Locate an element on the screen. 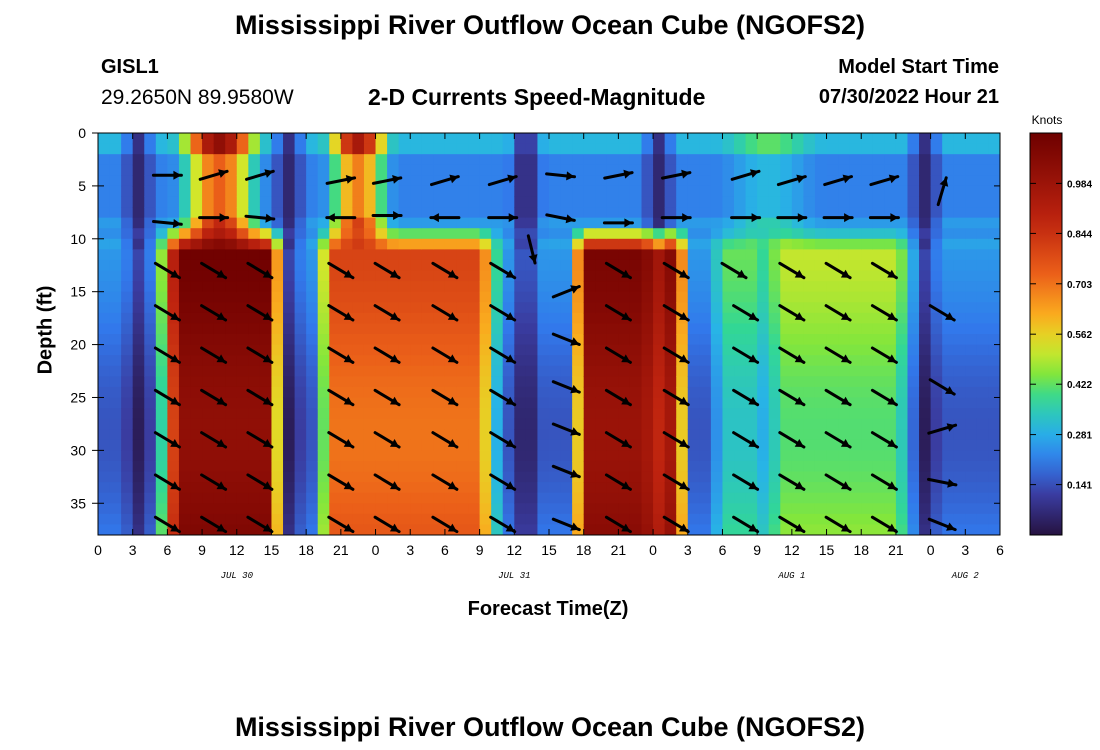 The image size is (1100, 750). colorbar-tick-label: 0.984 is located at coordinates (1079, 184).